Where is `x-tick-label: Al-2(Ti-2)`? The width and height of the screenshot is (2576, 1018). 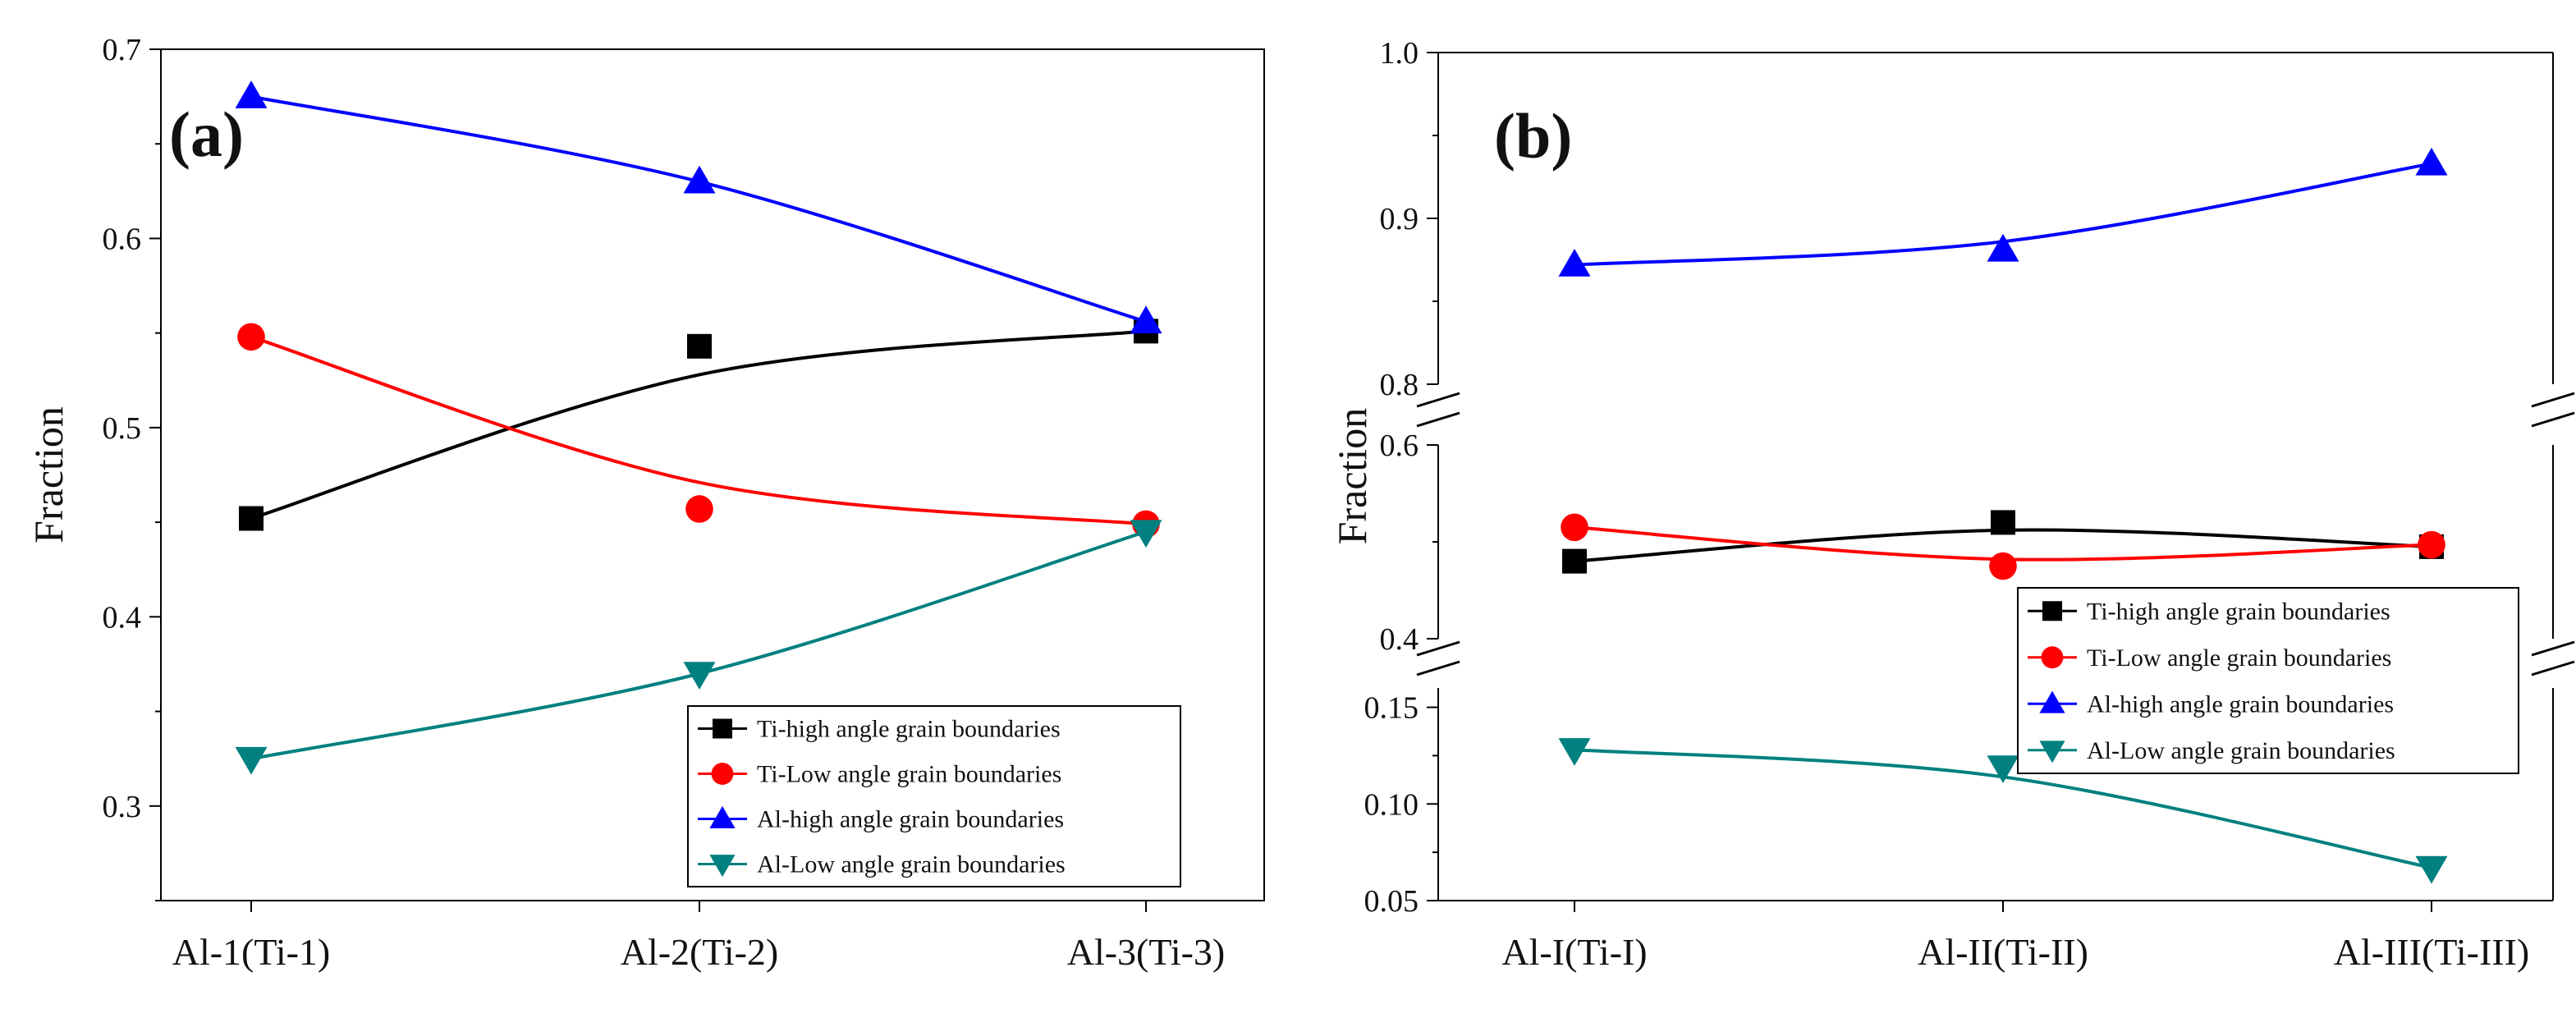 x-tick-label: Al-2(Ti-2) is located at coordinates (700, 952).